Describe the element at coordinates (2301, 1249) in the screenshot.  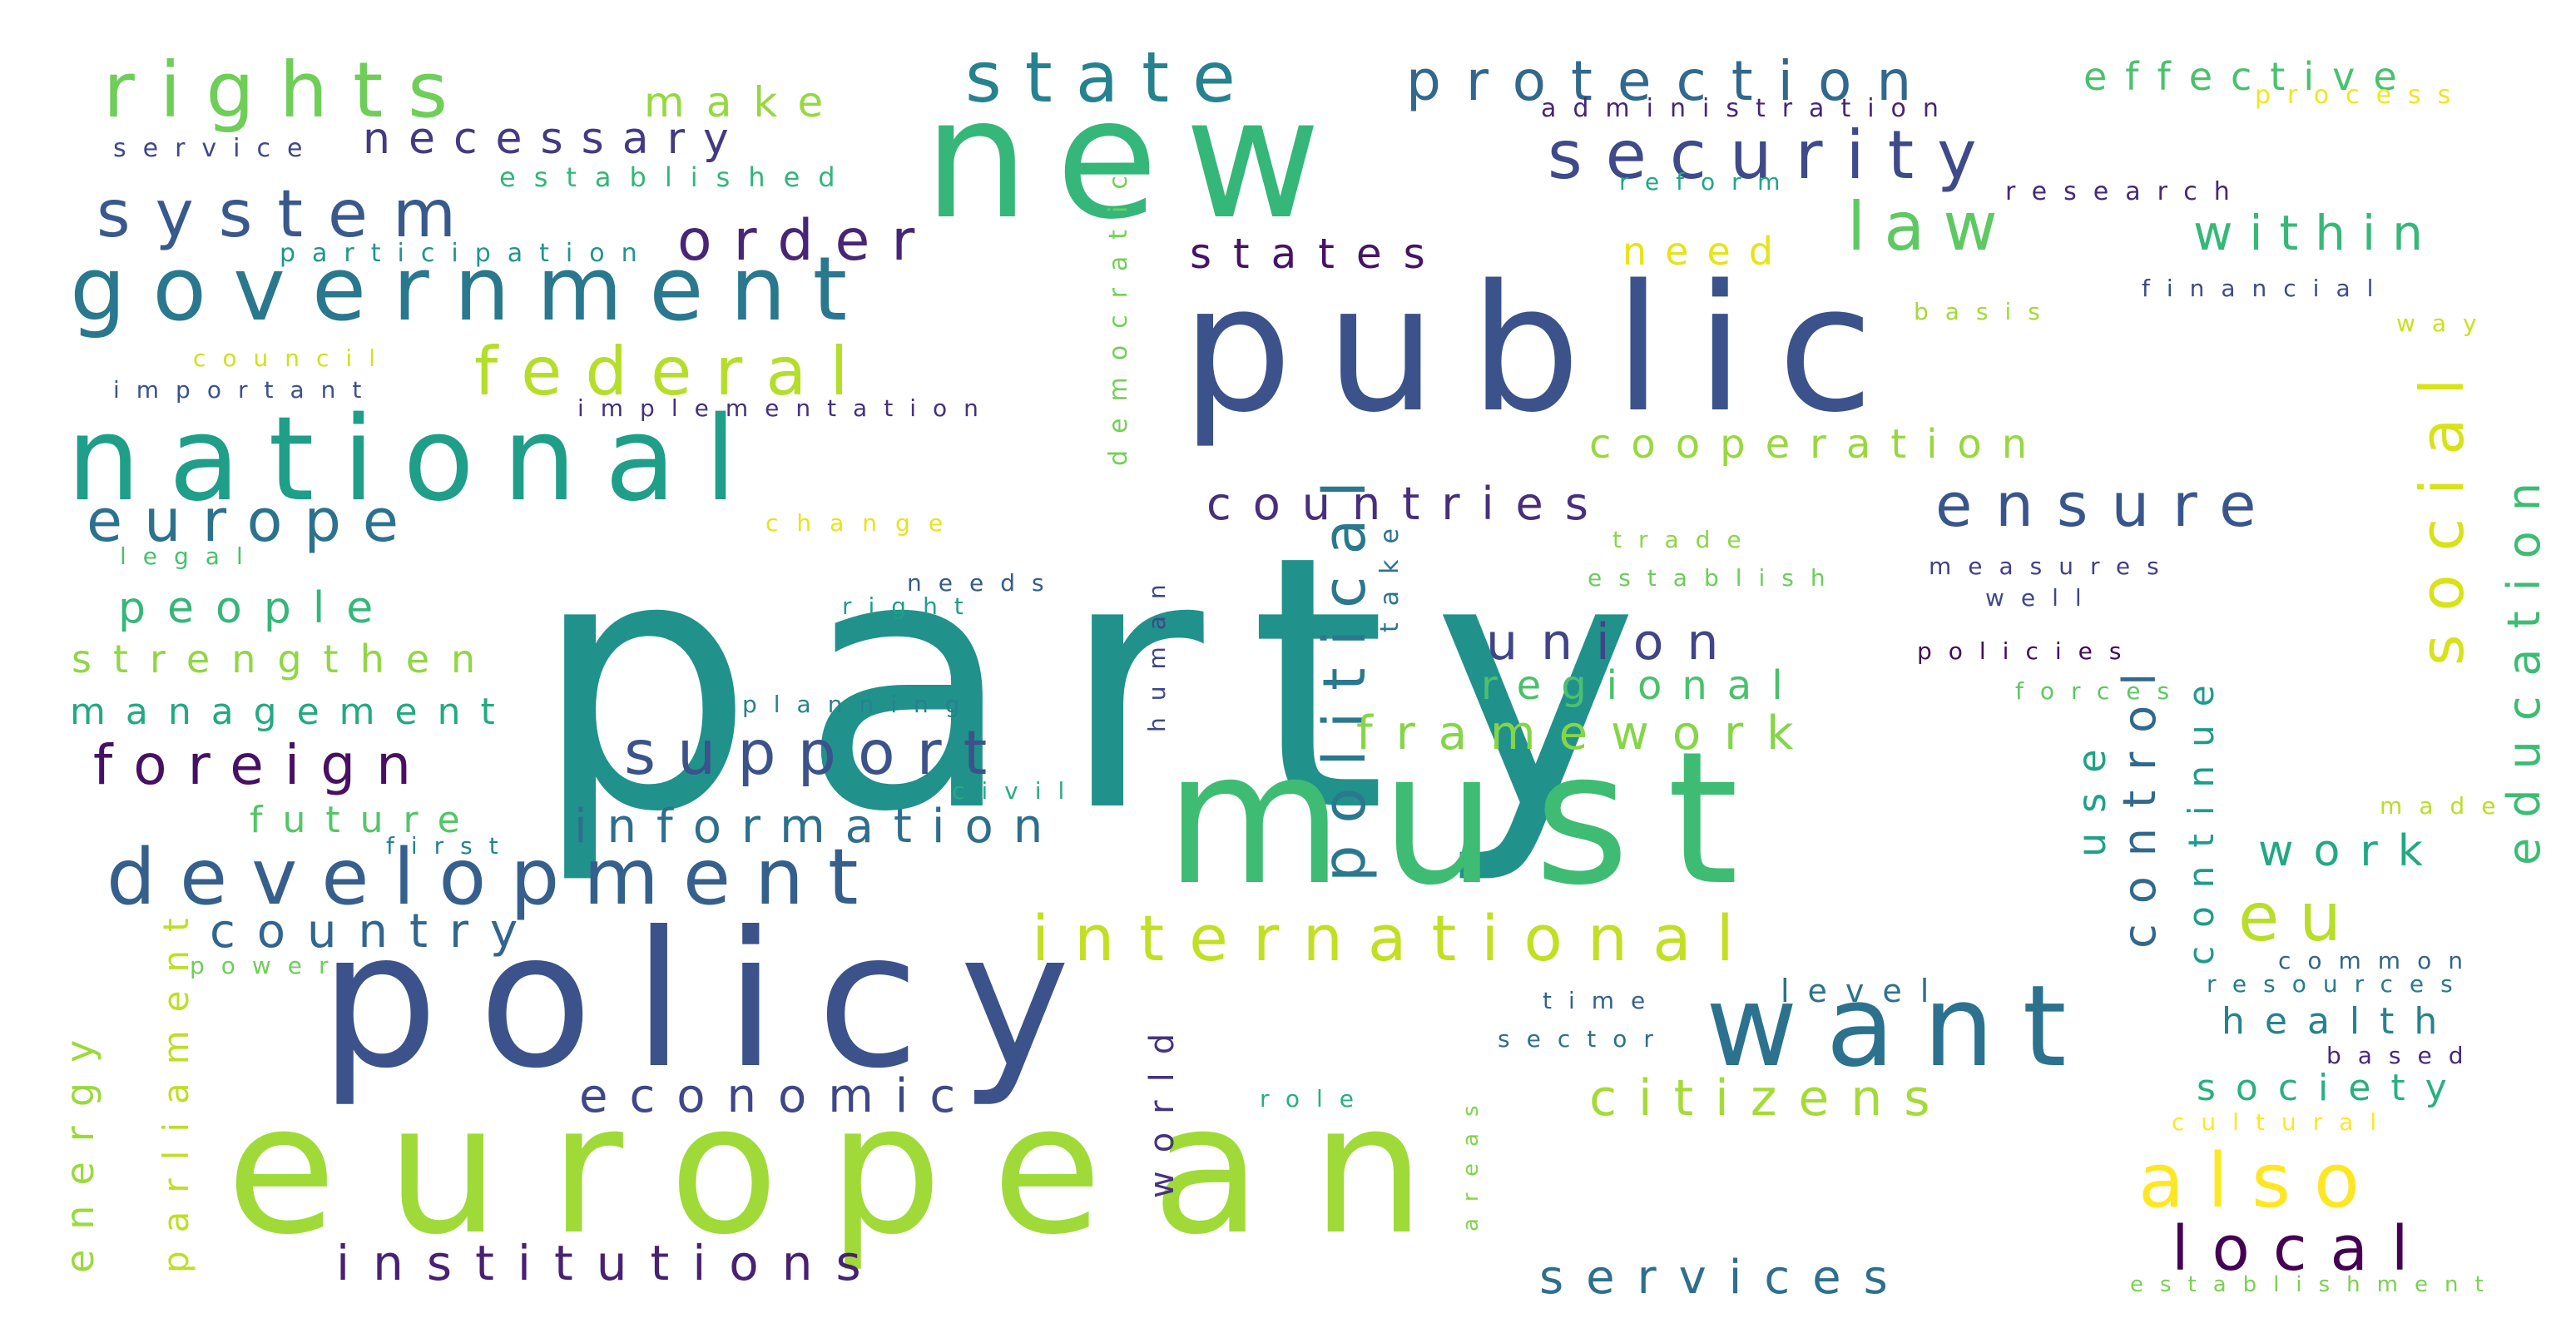
I see `word-local: local` at that location.